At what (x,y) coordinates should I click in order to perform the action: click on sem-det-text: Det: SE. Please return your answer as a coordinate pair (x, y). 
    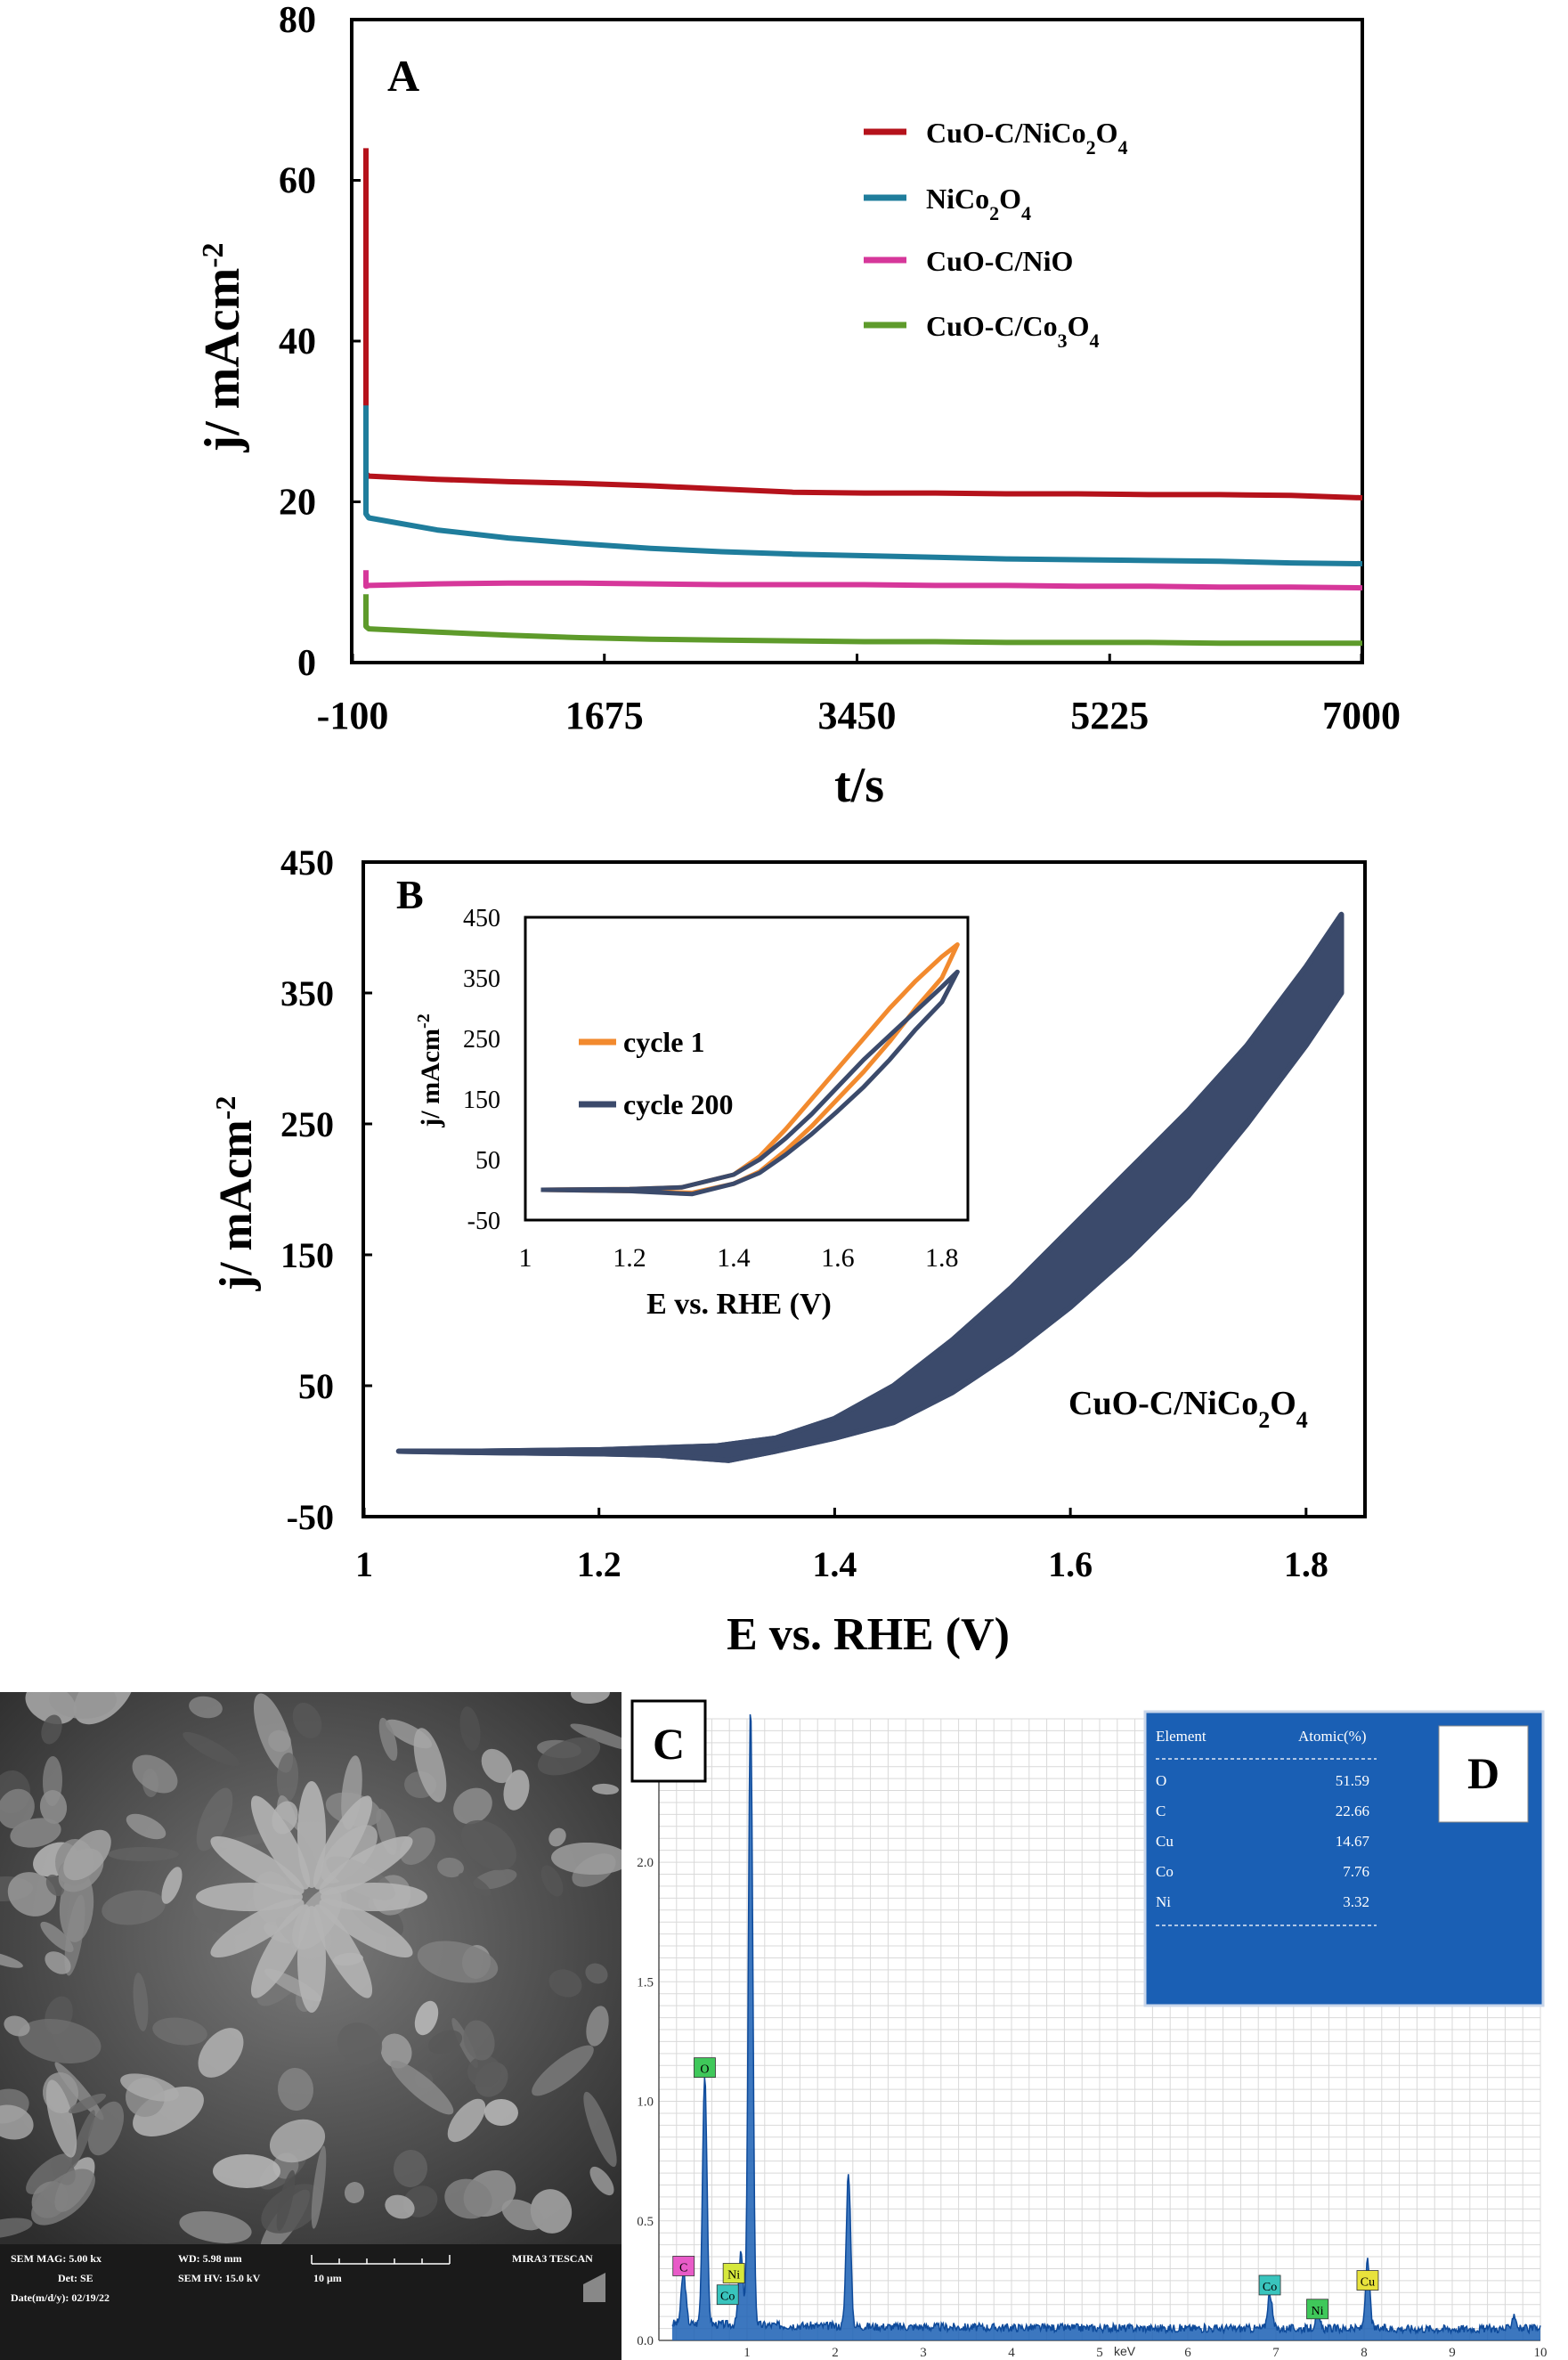
    Looking at the image, I should click on (75, 2278).